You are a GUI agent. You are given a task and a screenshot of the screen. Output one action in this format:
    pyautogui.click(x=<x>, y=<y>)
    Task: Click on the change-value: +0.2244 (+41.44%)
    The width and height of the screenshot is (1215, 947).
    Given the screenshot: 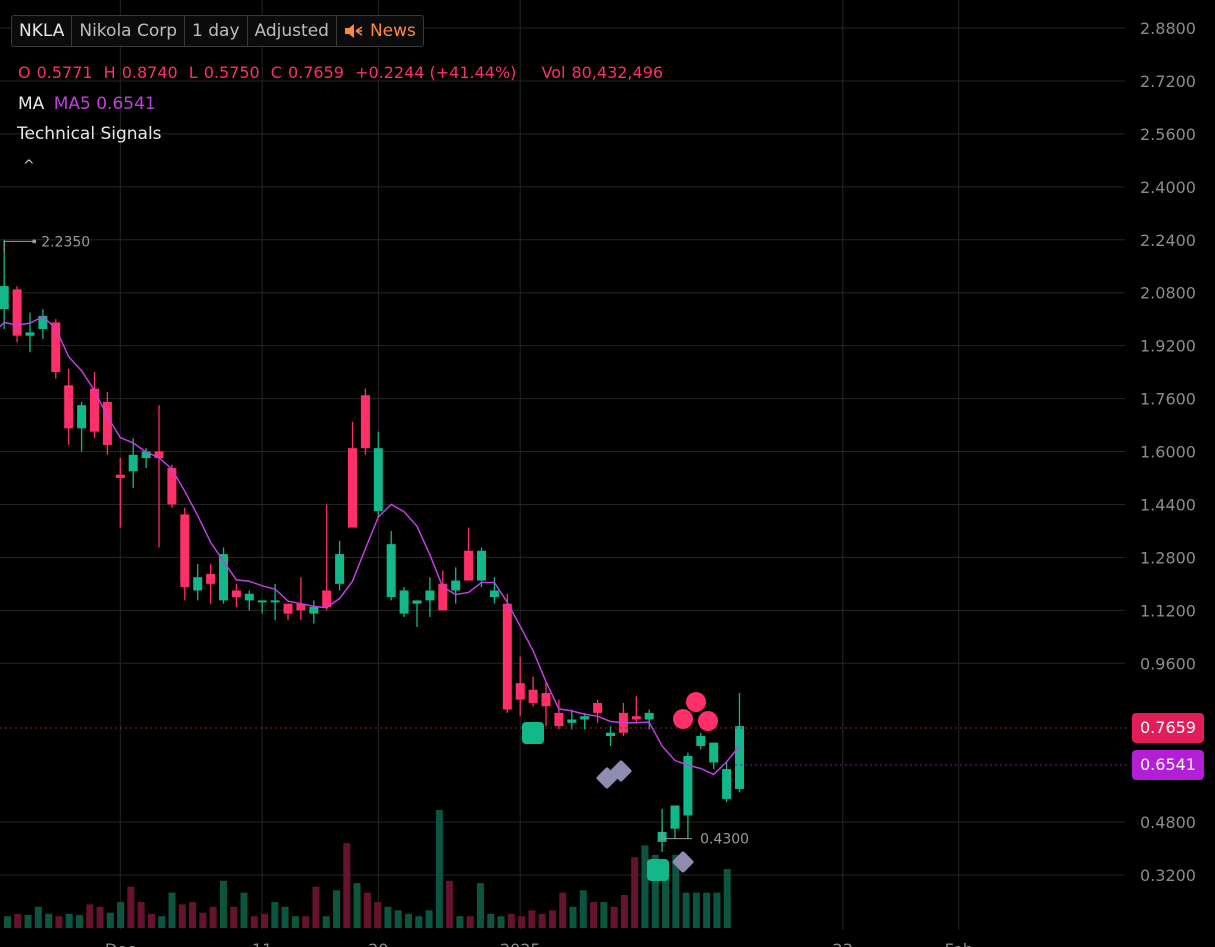 What is the action you would take?
    pyautogui.click(x=436, y=72)
    